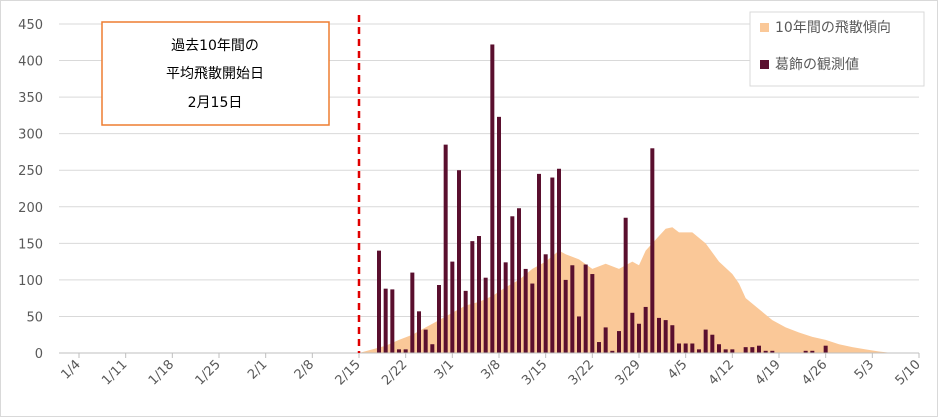  What do you see at coordinates (348, 372) in the screenshot?
I see `x-tick-label: 2/15` at bounding box center [348, 372].